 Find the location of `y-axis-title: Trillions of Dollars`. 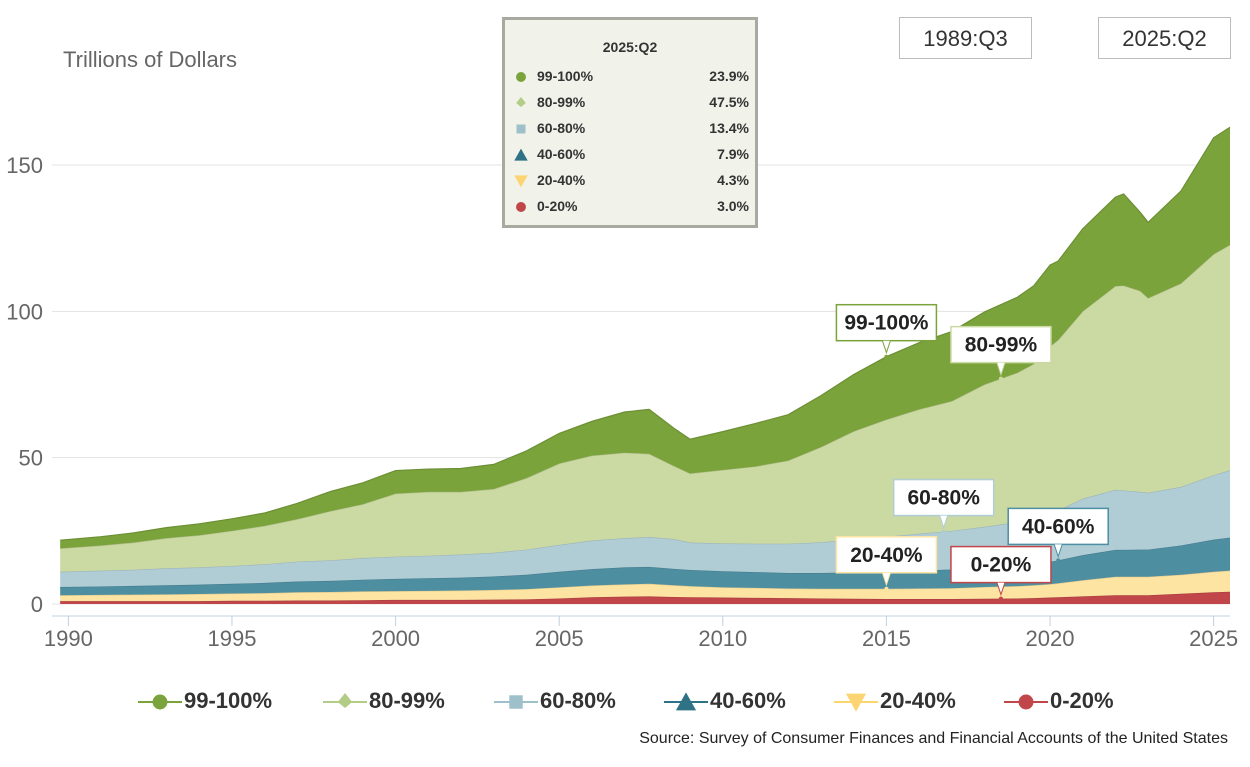

y-axis-title: Trillions of Dollars is located at coordinates (150, 59).